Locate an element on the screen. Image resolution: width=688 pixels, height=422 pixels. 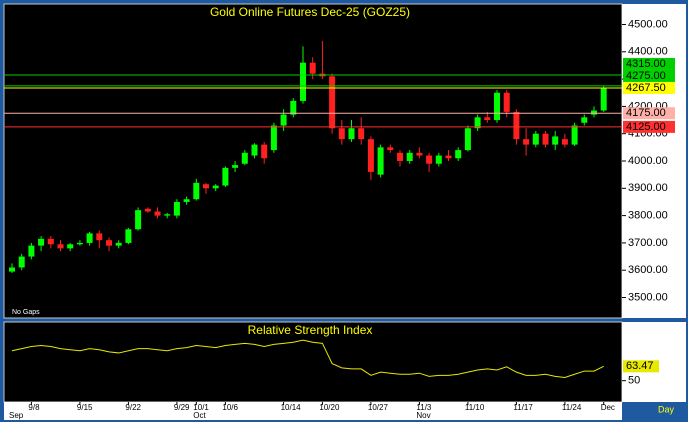
level-label: 4315.00 is located at coordinates (646, 64).